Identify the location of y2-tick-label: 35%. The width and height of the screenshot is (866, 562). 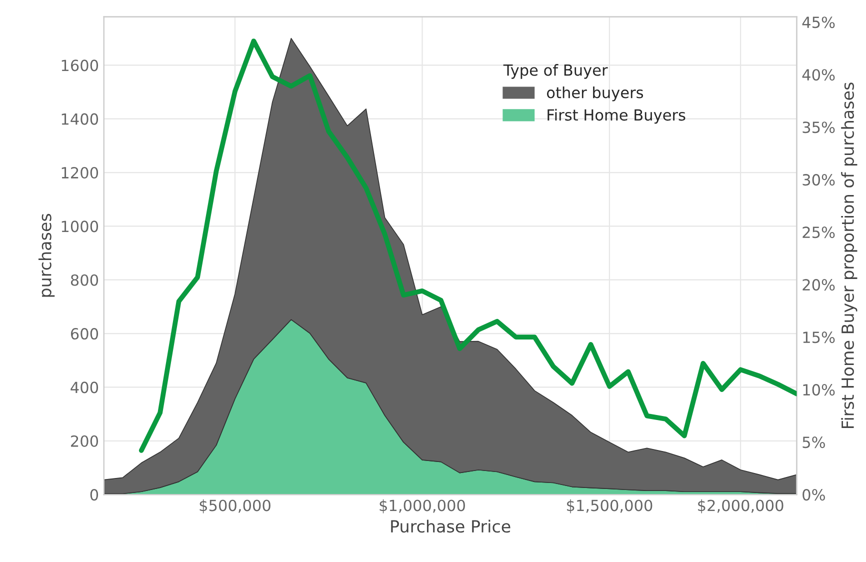
(818, 128).